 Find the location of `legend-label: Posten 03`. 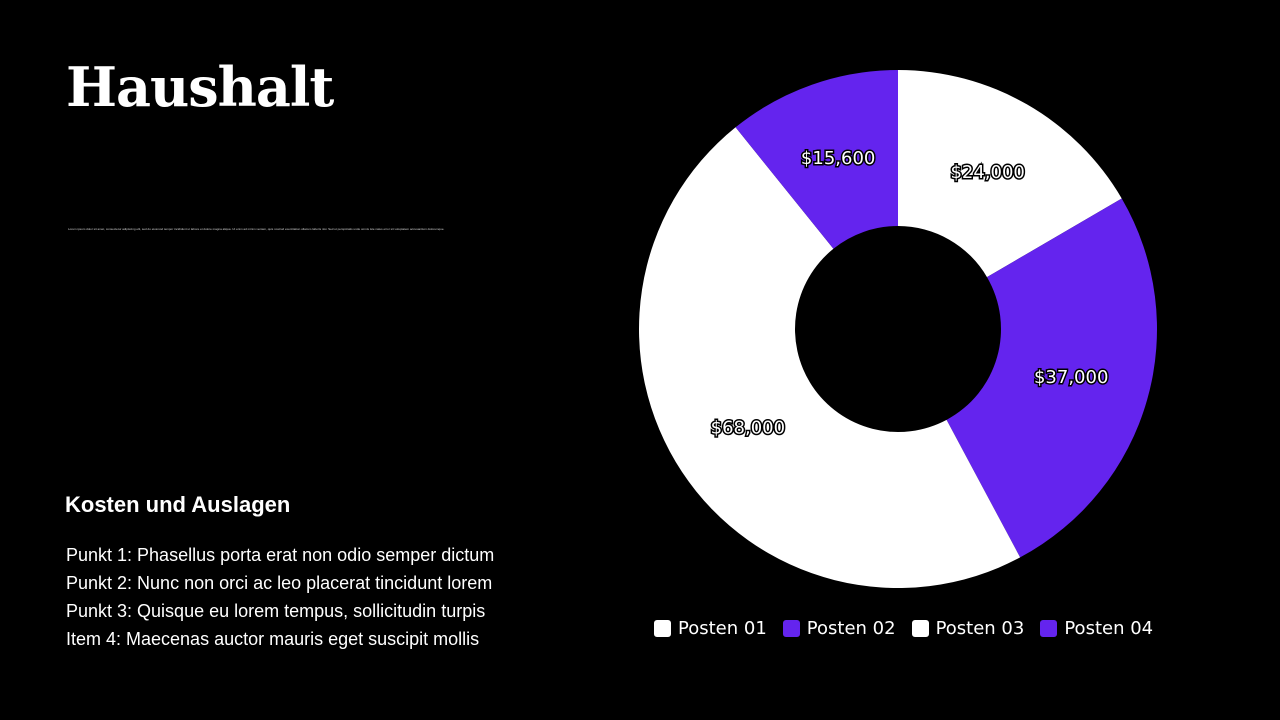

legend-label: Posten 03 is located at coordinates (980, 628).